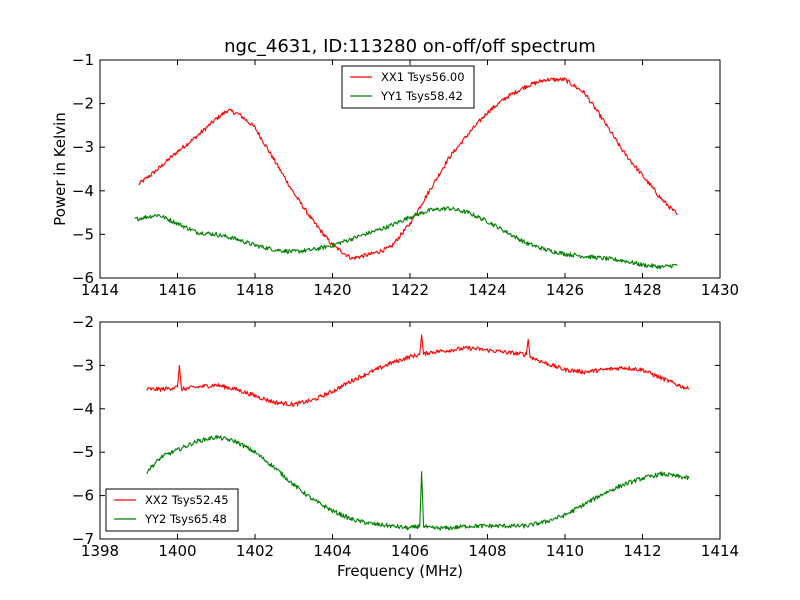 The height and width of the screenshot is (600, 800). Describe the element at coordinates (185, 519) in the screenshot. I see `legend-label: YY2 Tsys65.48` at that location.